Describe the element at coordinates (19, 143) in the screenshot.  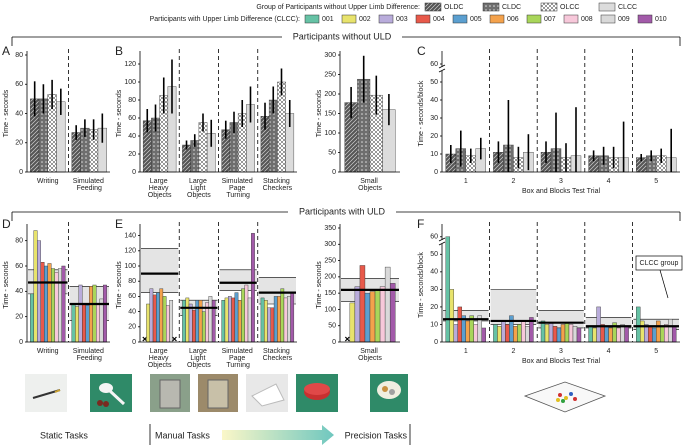
I see `y-tick-label: 20` at that location.